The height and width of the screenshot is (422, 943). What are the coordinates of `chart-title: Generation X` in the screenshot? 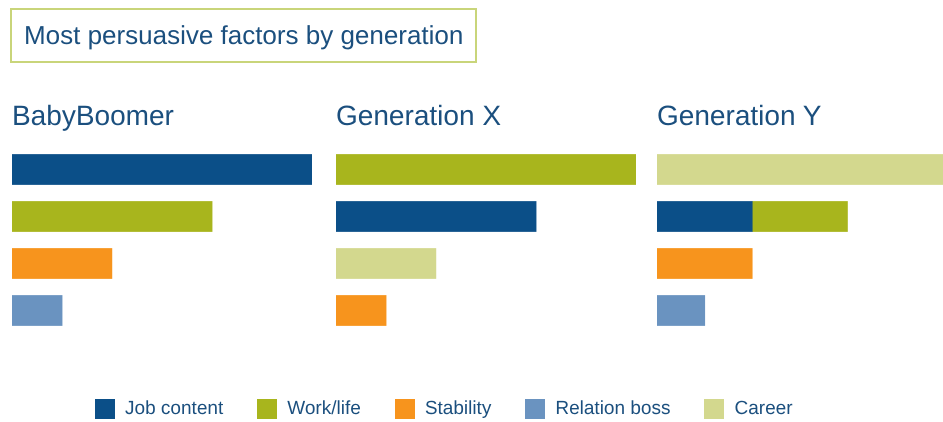 It's located at (419, 116).